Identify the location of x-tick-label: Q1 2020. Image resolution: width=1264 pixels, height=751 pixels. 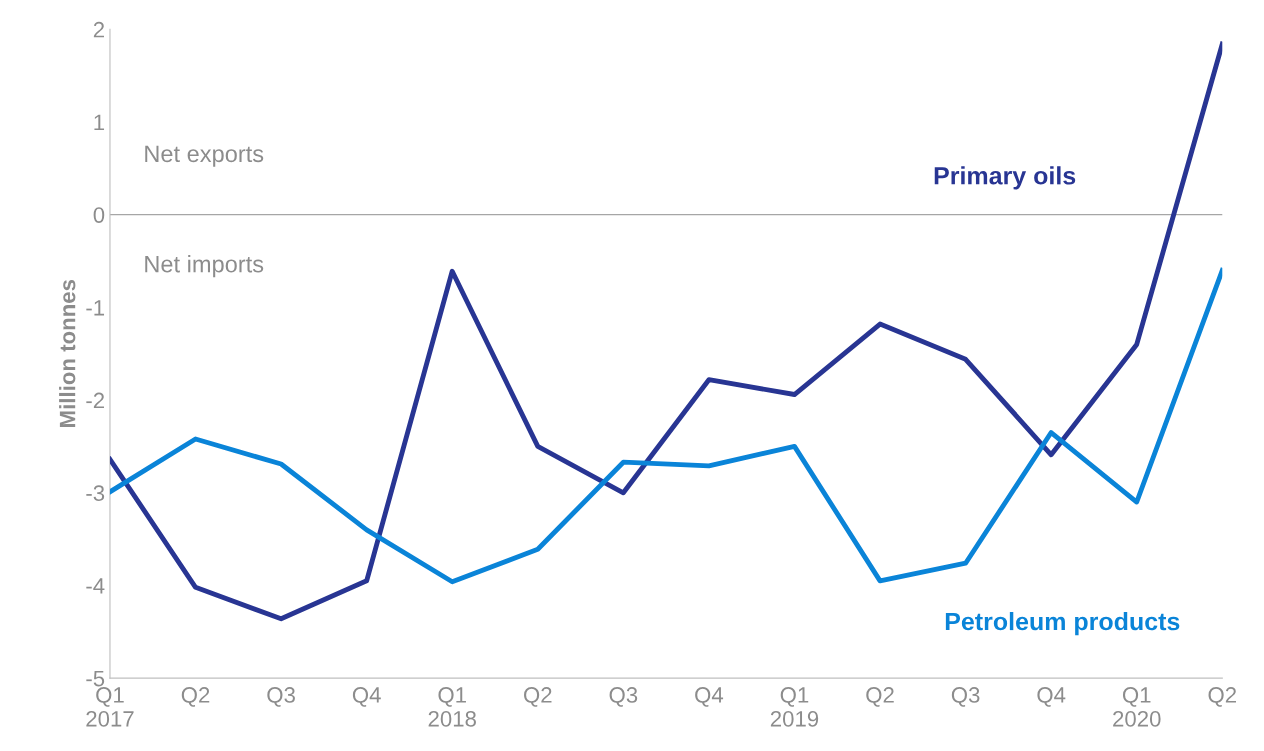
(1137, 707).